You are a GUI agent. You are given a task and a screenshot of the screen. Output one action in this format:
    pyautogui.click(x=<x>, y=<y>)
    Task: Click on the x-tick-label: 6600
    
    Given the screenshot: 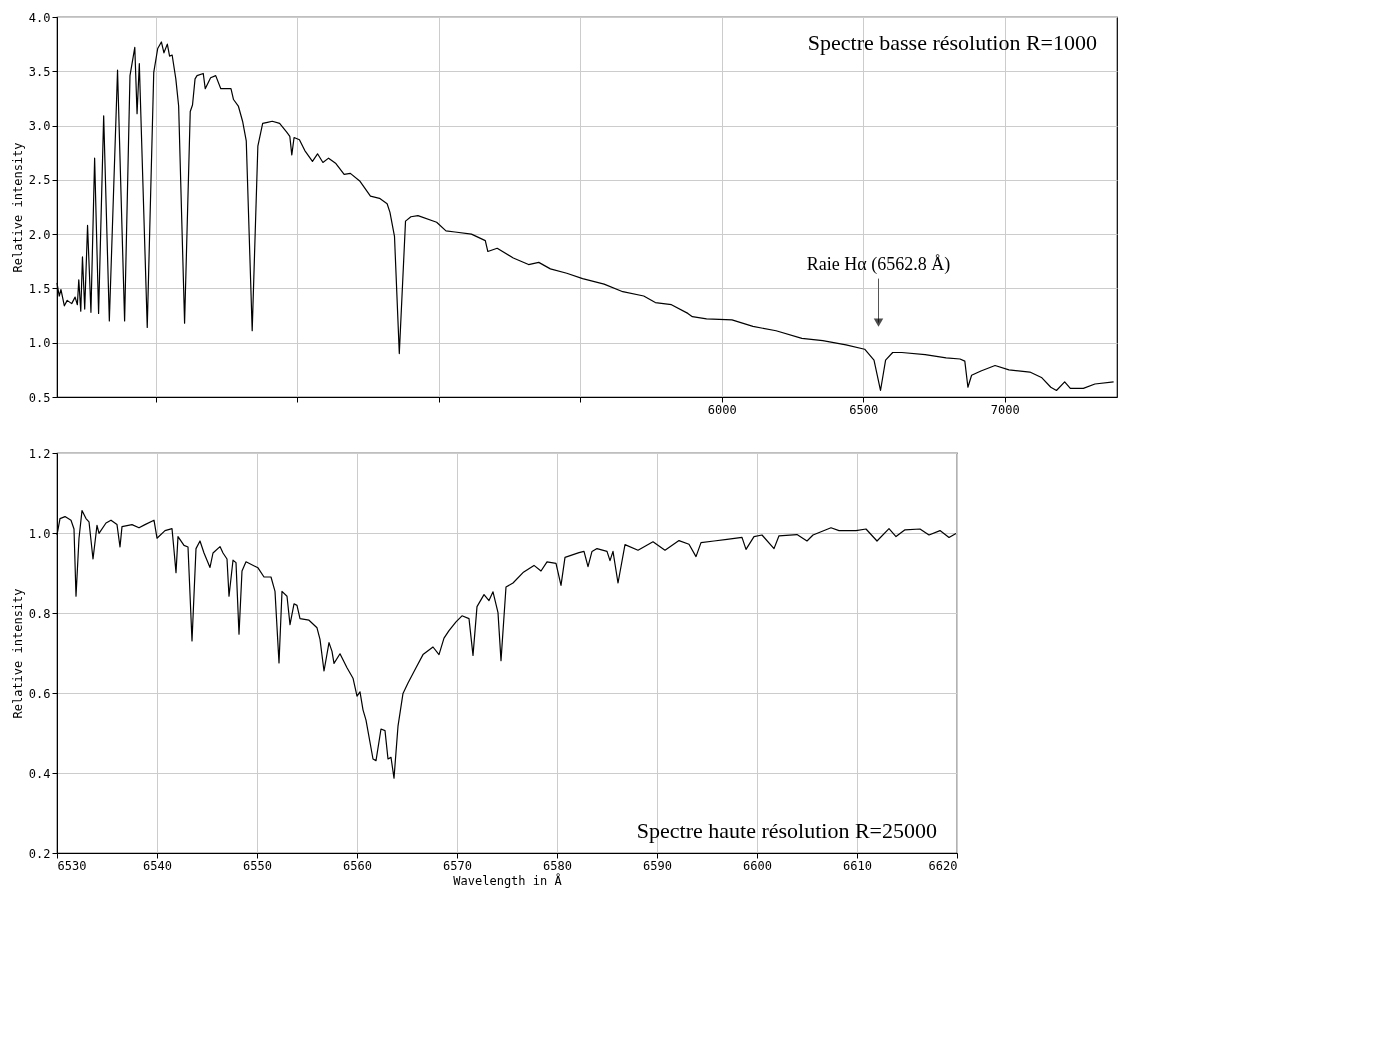 What is the action you would take?
    pyautogui.click(x=757, y=865)
    